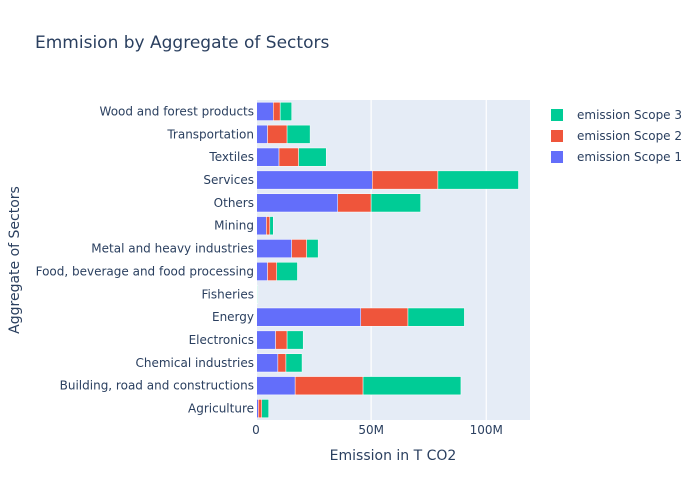  What do you see at coordinates (172, 249) in the screenshot?
I see `y-tick-label: Metal and heavy industries` at bounding box center [172, 249].